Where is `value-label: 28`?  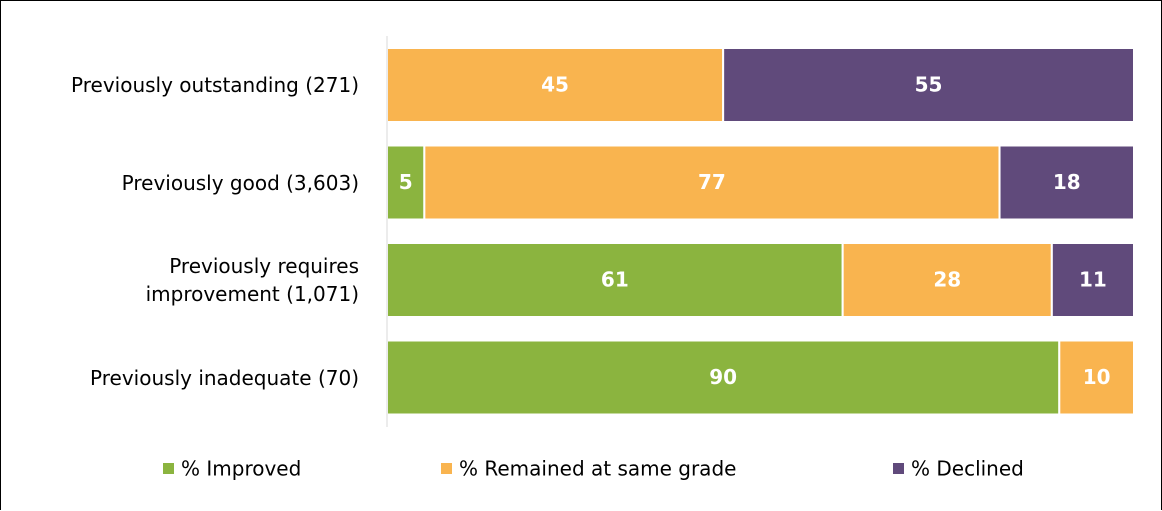
value-label: 28 is located at coordinates (947, 280).